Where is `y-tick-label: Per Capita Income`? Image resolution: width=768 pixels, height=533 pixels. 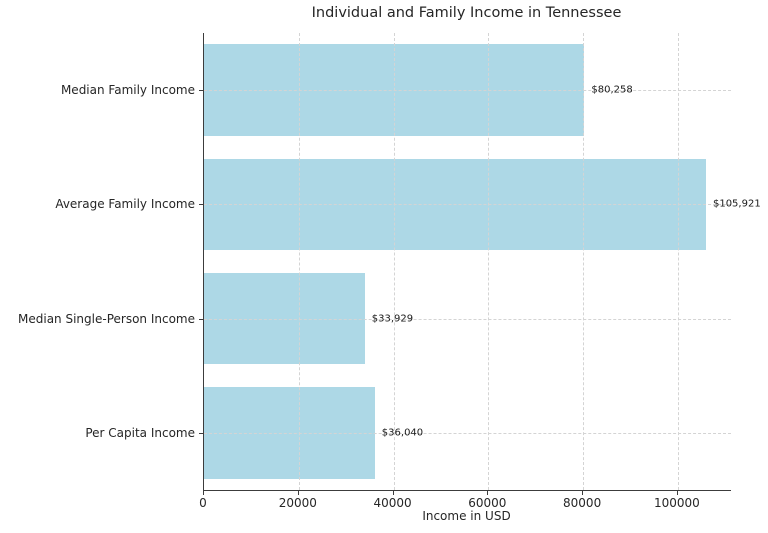
y-tick-label: Per Capita Income is located at coordinates (140, 432).